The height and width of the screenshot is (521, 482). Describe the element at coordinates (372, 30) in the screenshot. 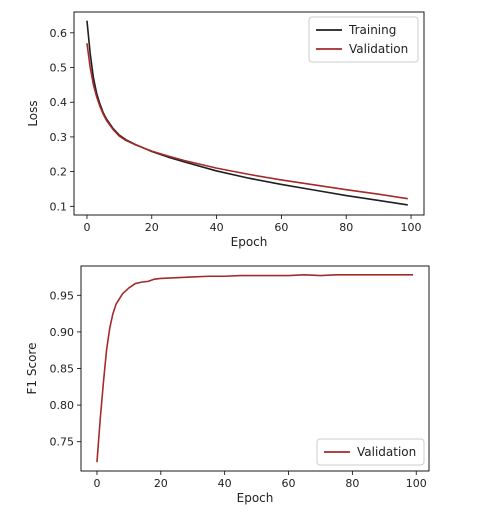

I see `legend-label: Training` at that location.